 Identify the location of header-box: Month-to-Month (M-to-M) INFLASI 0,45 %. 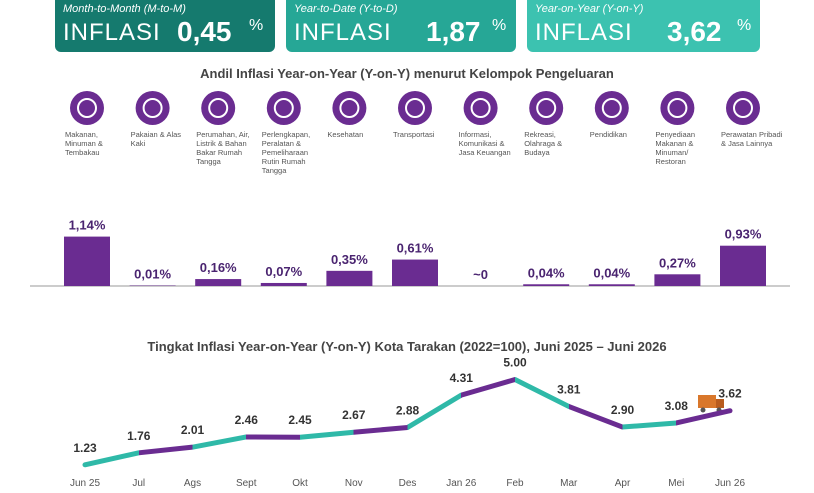
(165, 26).